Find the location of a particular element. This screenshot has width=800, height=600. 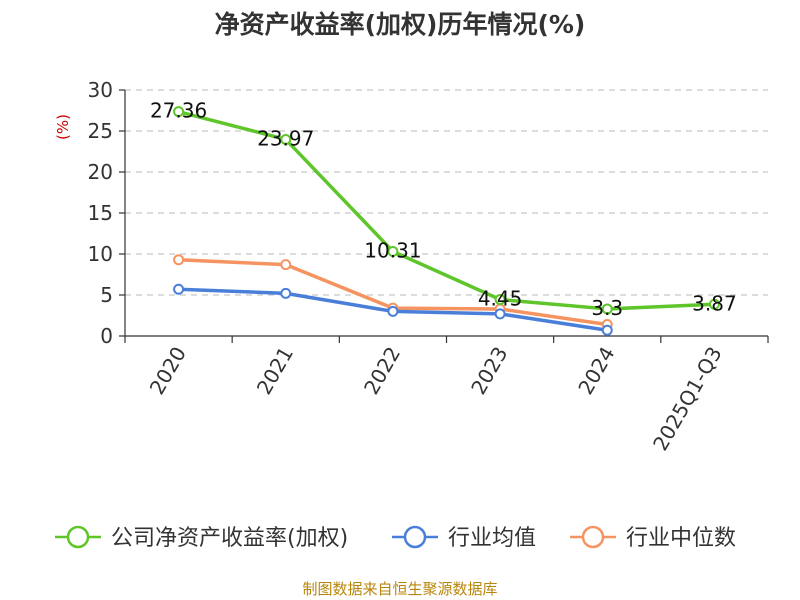

data-label: 27.36 is located at coordinates (178, 111).